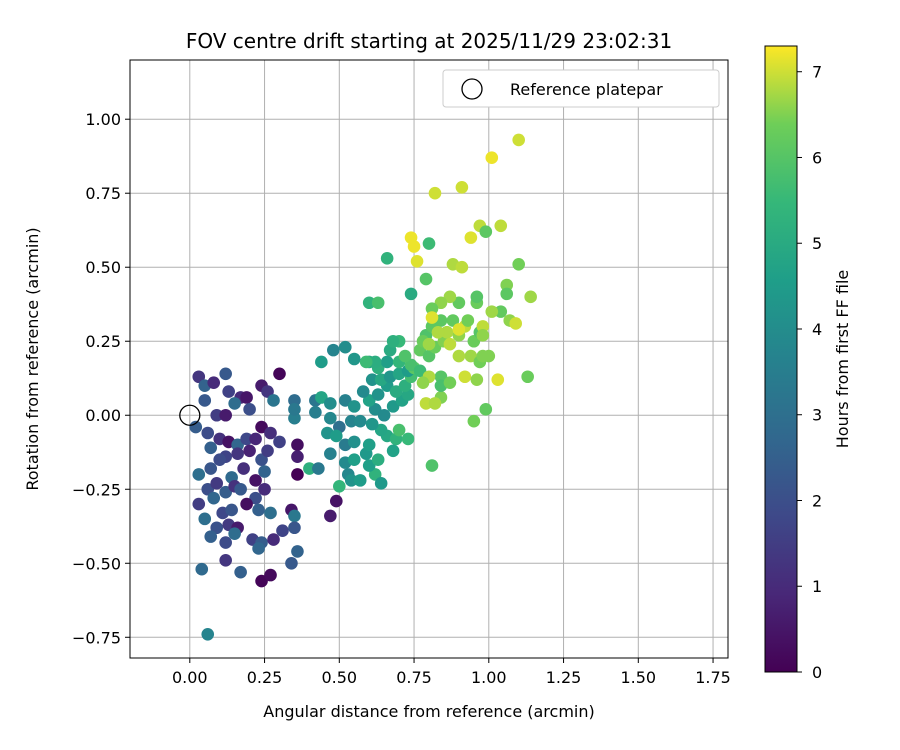 The image size is (900, 750). What do you see at coordinates (472, 89) in the screenshot?
I see `legend-marker-circle-icon` at bounding box center [472, 89].